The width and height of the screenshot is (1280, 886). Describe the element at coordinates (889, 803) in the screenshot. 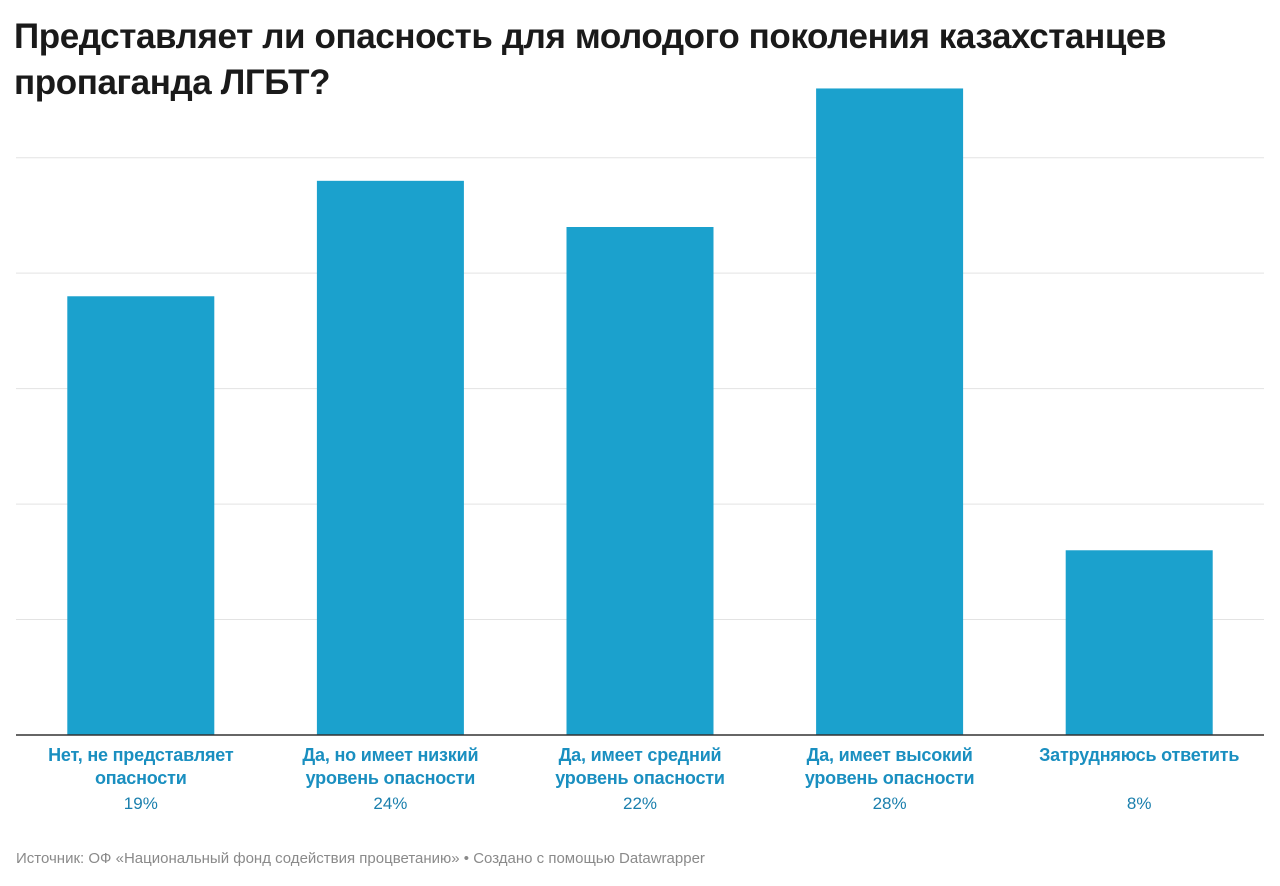

I see `value-label: 28%` at that location.